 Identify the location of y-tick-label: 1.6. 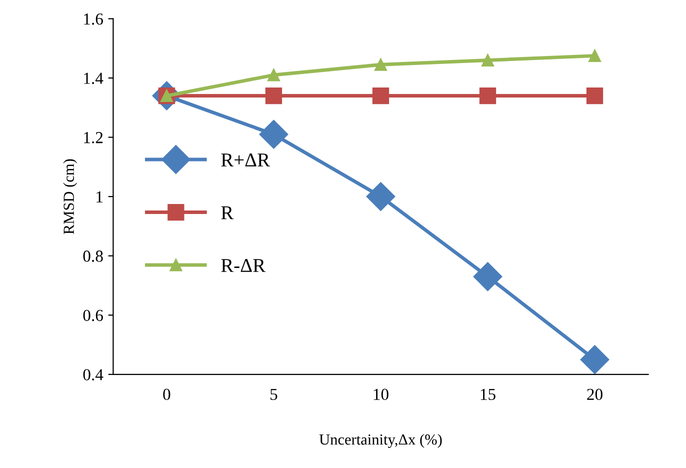
(93, 19).